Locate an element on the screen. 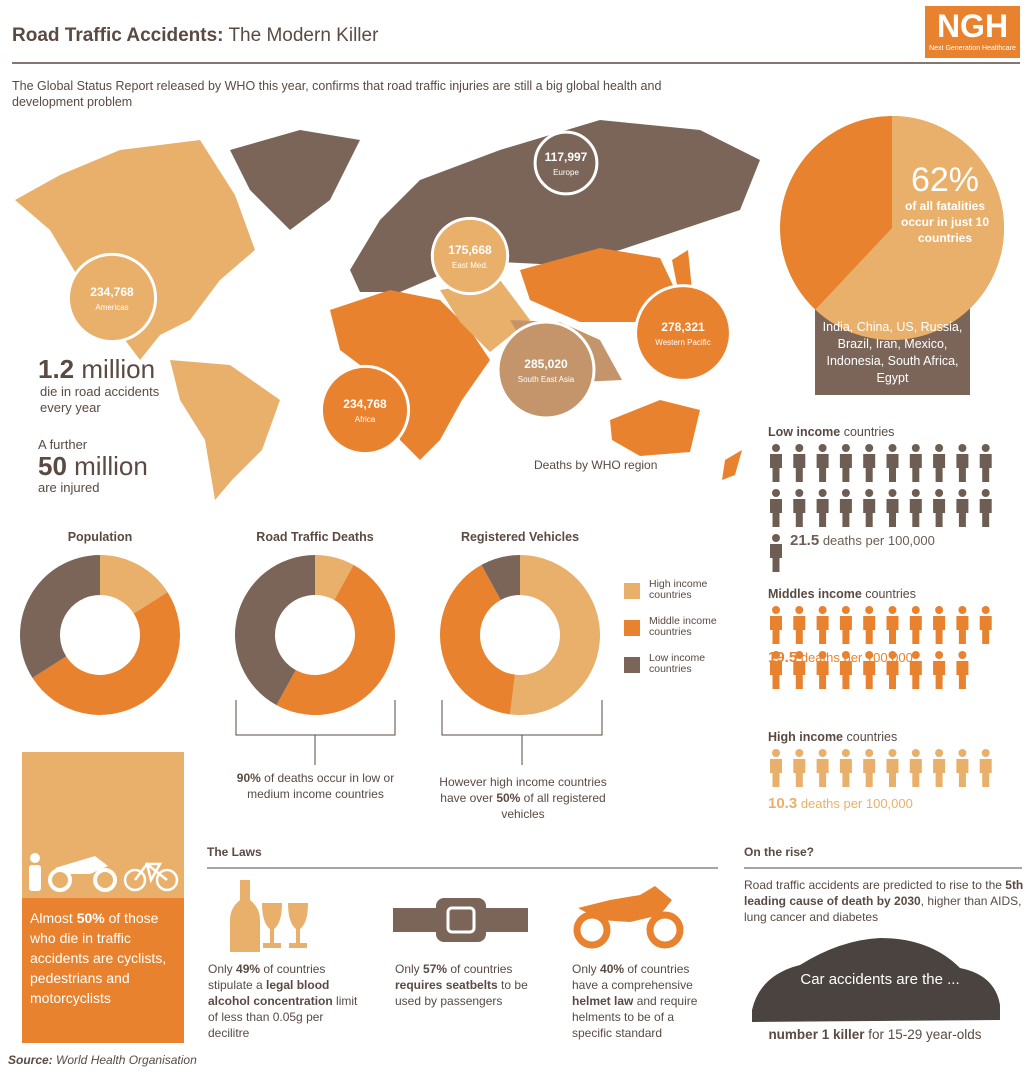  text-part: 1.2 is located at coordinates (56, 369).